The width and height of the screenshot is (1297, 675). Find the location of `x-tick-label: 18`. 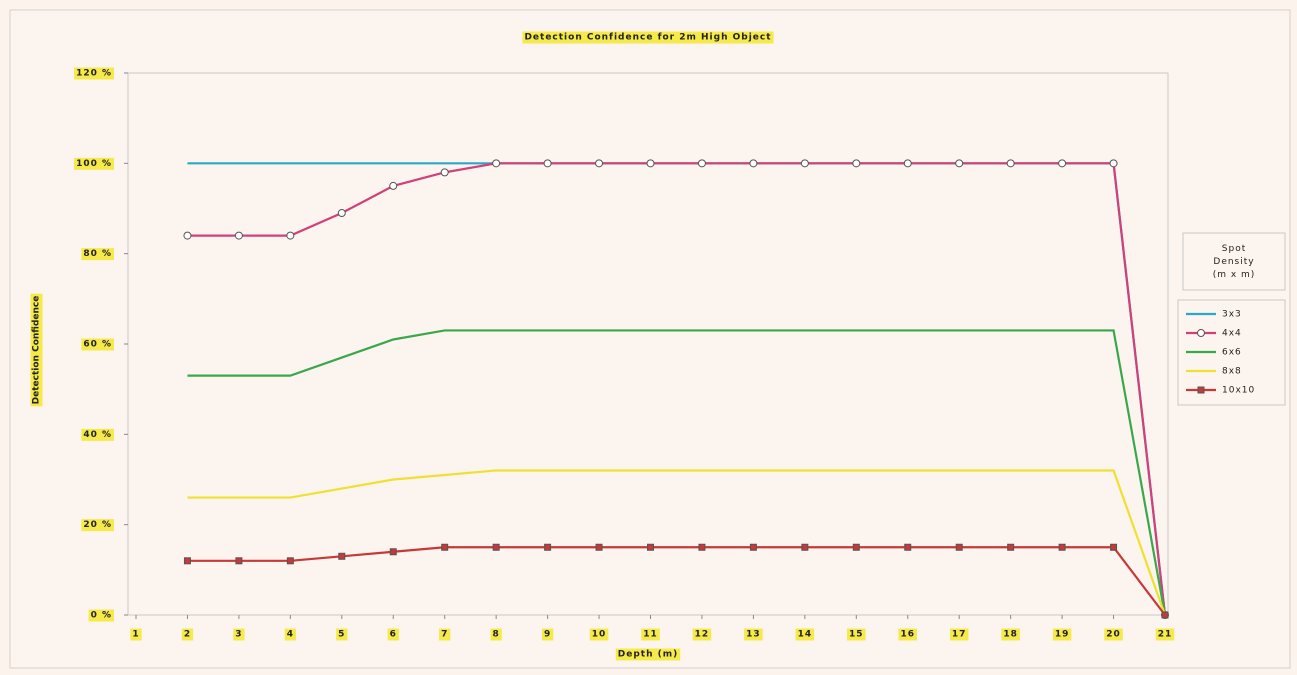

x-tick-label: 18 is located at coordinates (1010, 635).